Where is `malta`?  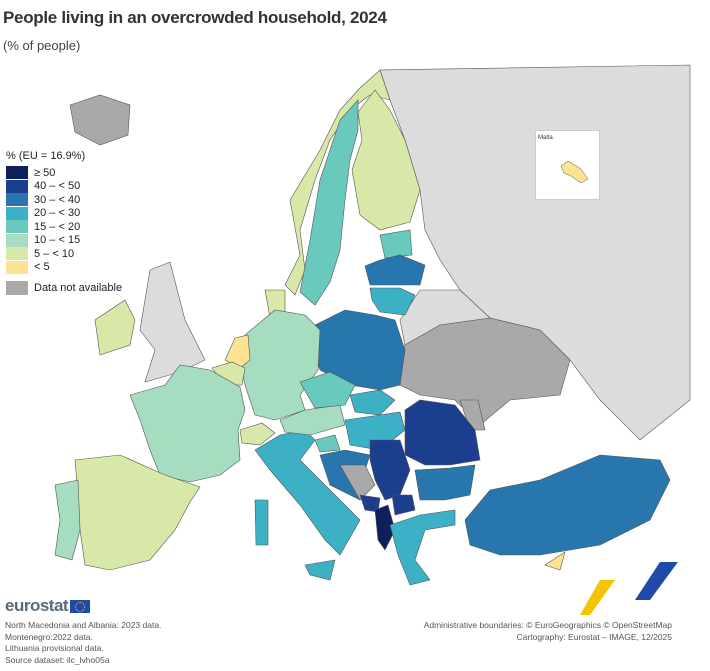 malta is located at coordinates (574, 172).